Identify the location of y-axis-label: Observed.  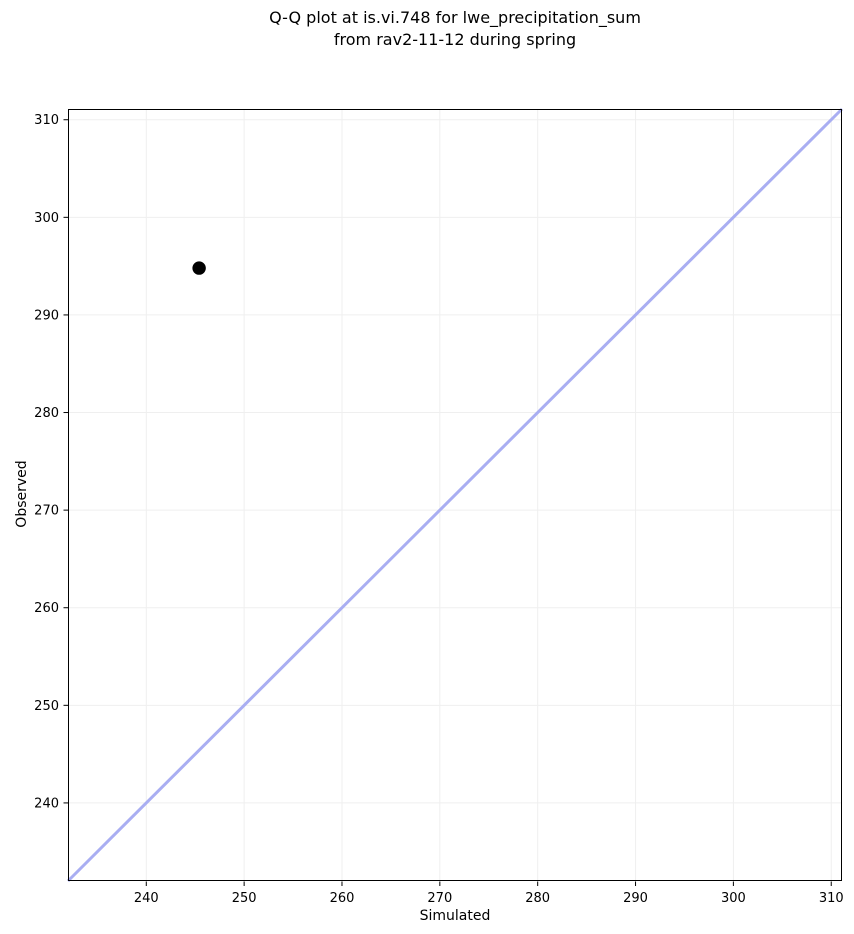
(22, 494).